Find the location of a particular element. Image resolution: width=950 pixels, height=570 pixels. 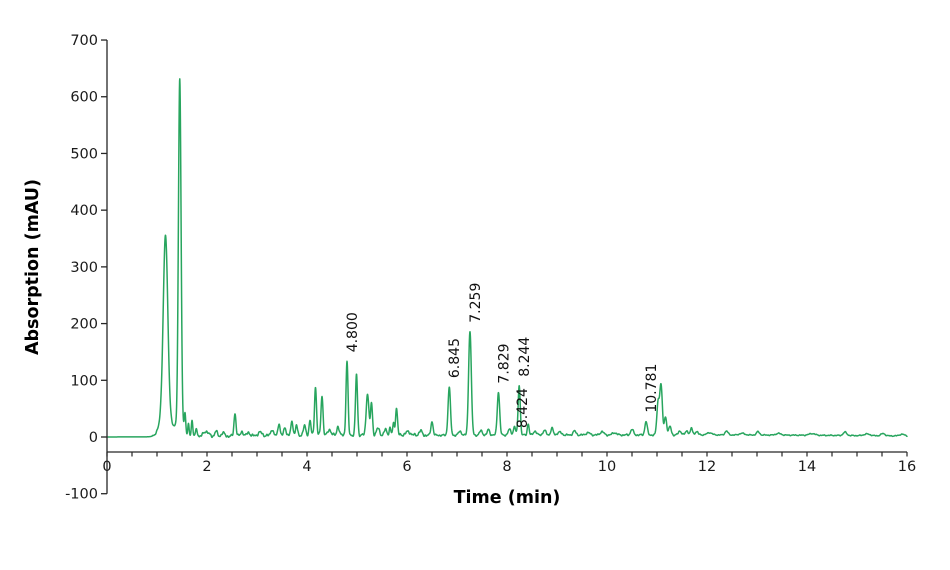

y-tick-label: 300 is located at coordinates (84, 268).